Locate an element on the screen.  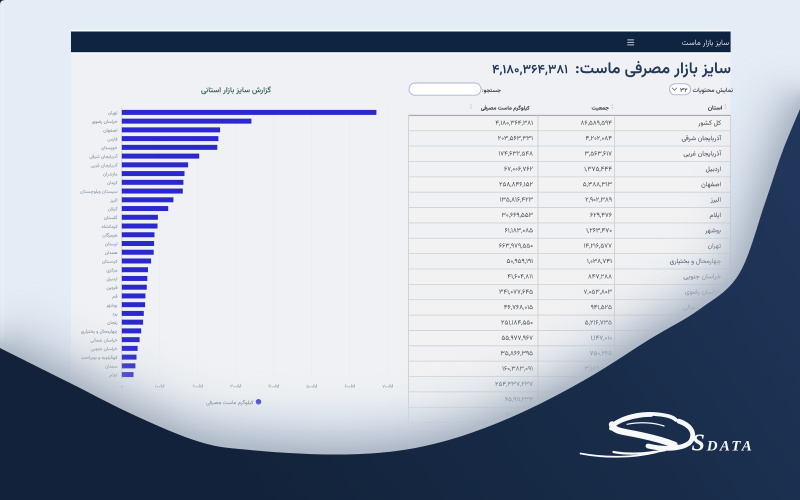
svg-text: DATA is located at coordinates (730, 446).